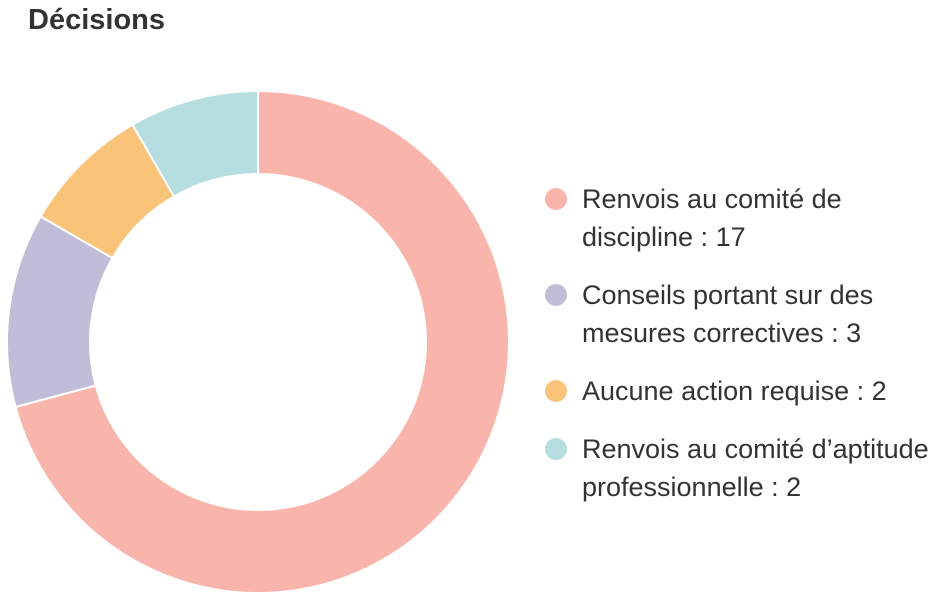  I want to click on legend-item: Renvois au comité de discipline : 17, so click(738, 218).